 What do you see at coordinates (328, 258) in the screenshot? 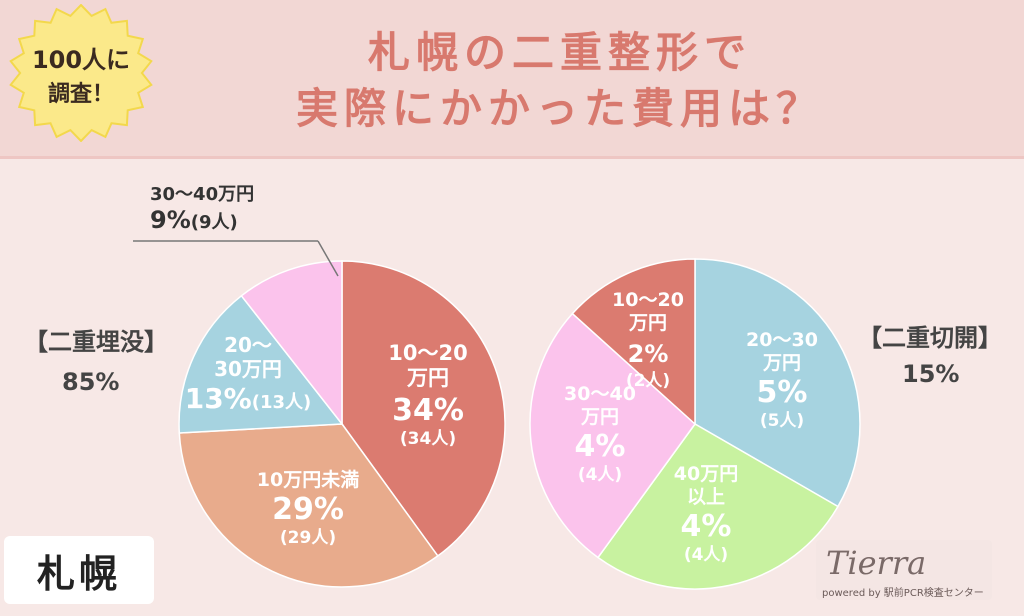
I see `callout-line-diagonal` at bounding box center [328, 258].